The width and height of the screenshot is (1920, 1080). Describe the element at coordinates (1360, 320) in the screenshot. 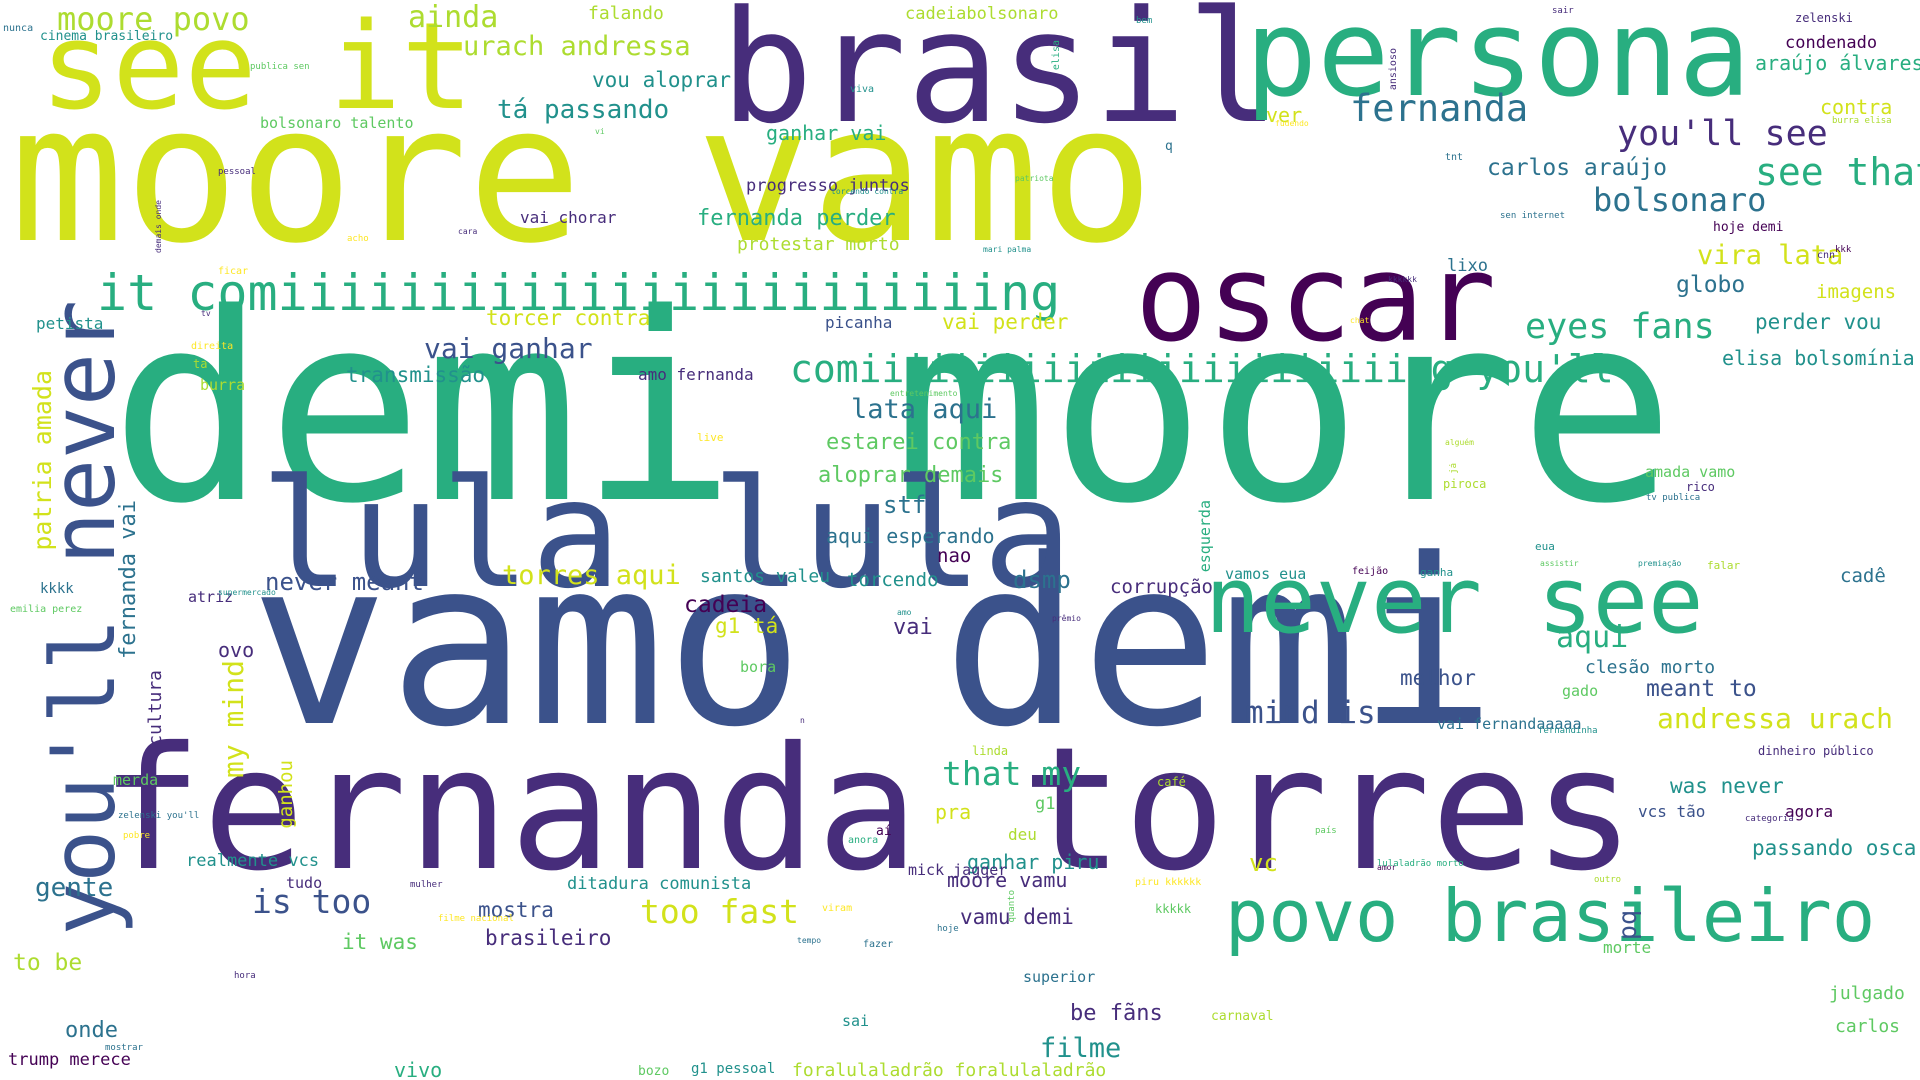

I see `cloud-word: chat` at that location.